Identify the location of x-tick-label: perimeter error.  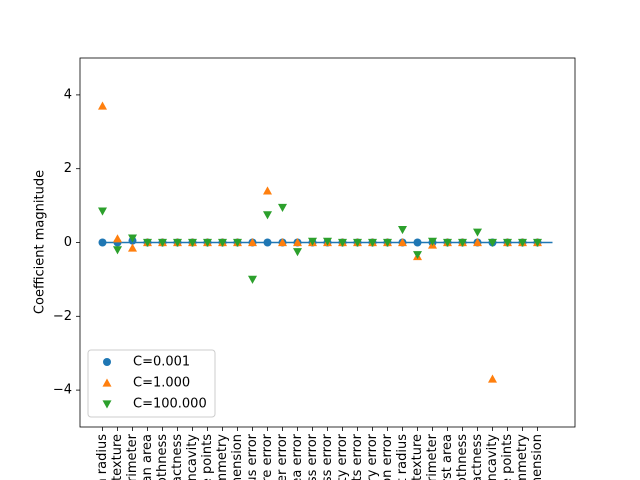
(282, 456).